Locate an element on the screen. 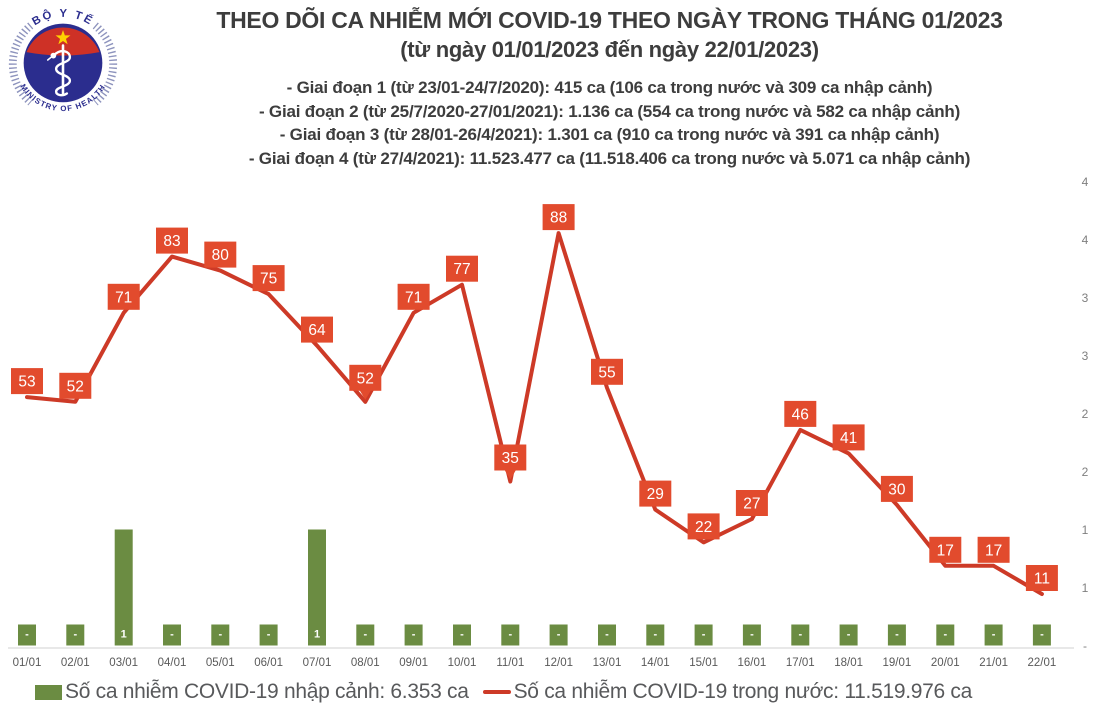 The image size is (1098, 708). data-label-value: 83 is located at coordinates (171, 241).